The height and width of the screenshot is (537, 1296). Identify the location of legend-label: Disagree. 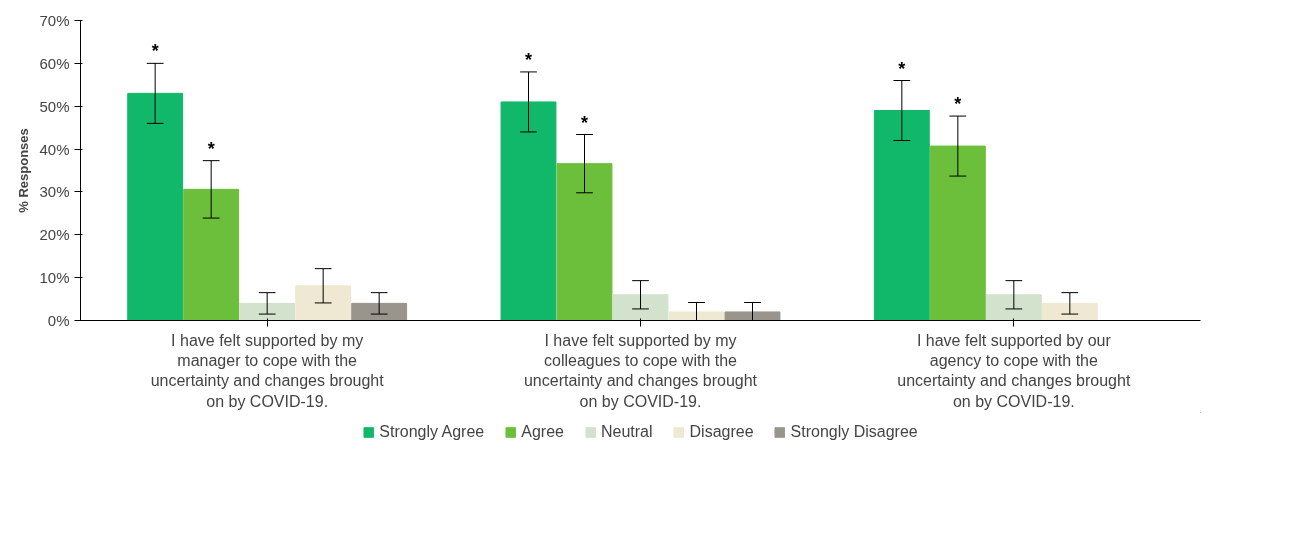
(721, 432).